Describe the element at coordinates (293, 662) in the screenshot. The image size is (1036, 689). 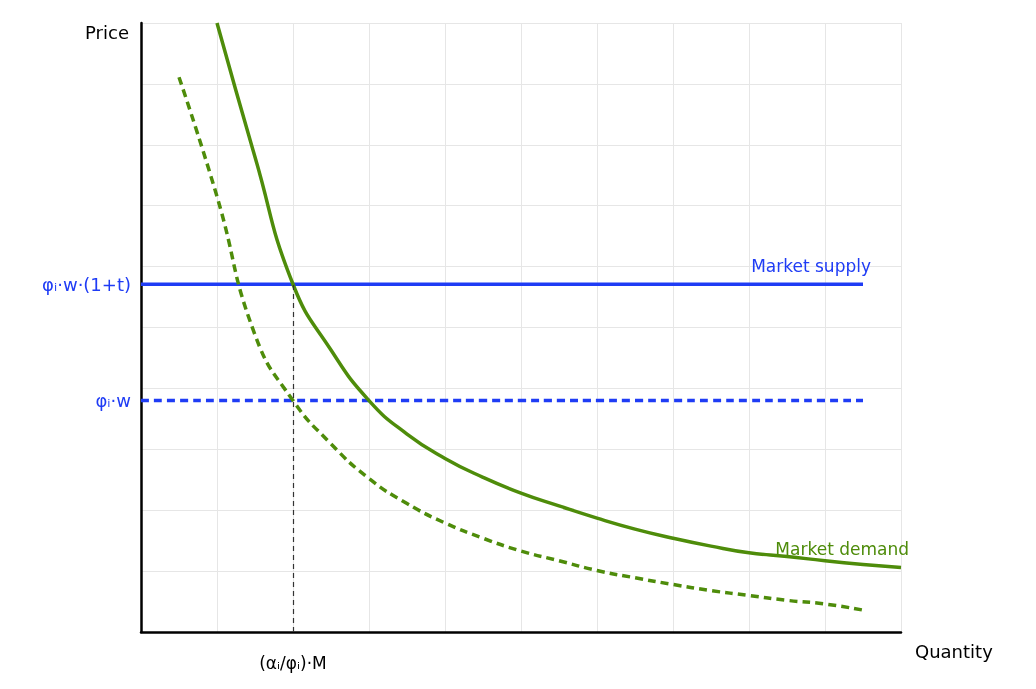
I see `text: (αᵢ/φᵢ)·M` at that location.